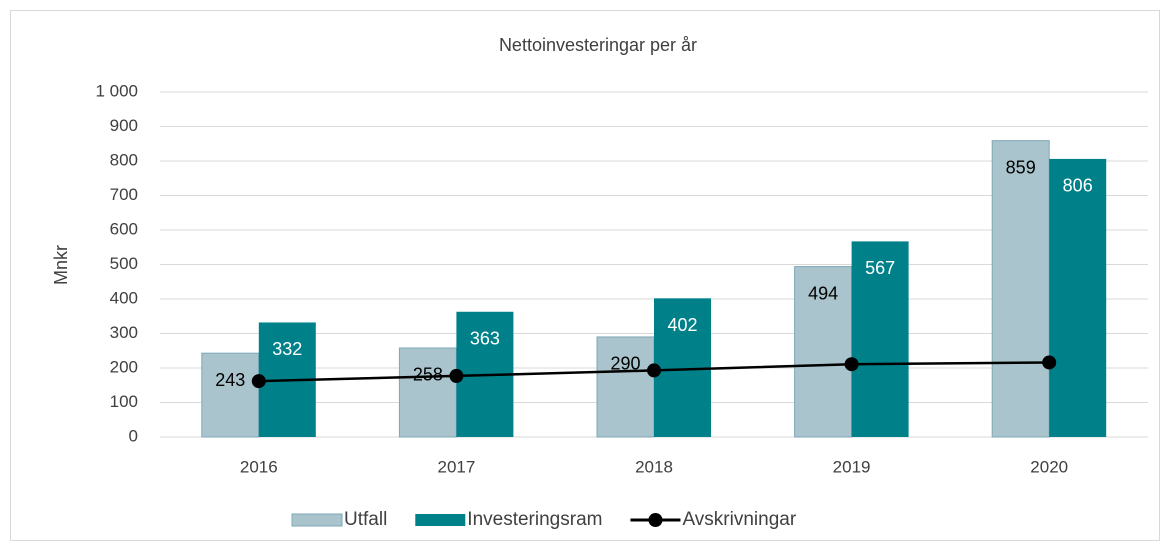 This screenshot has width=1170, height=552. Describe the element at coordinates (534, 519) in the screenshot. I see `legend-label: Investeringsram` at that location.